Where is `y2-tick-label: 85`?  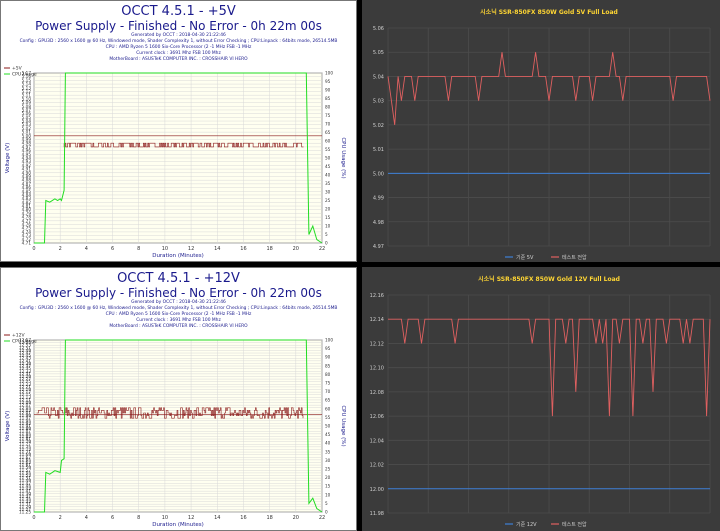 y2-tick-label: 85 is located at coordinates (328, 98).